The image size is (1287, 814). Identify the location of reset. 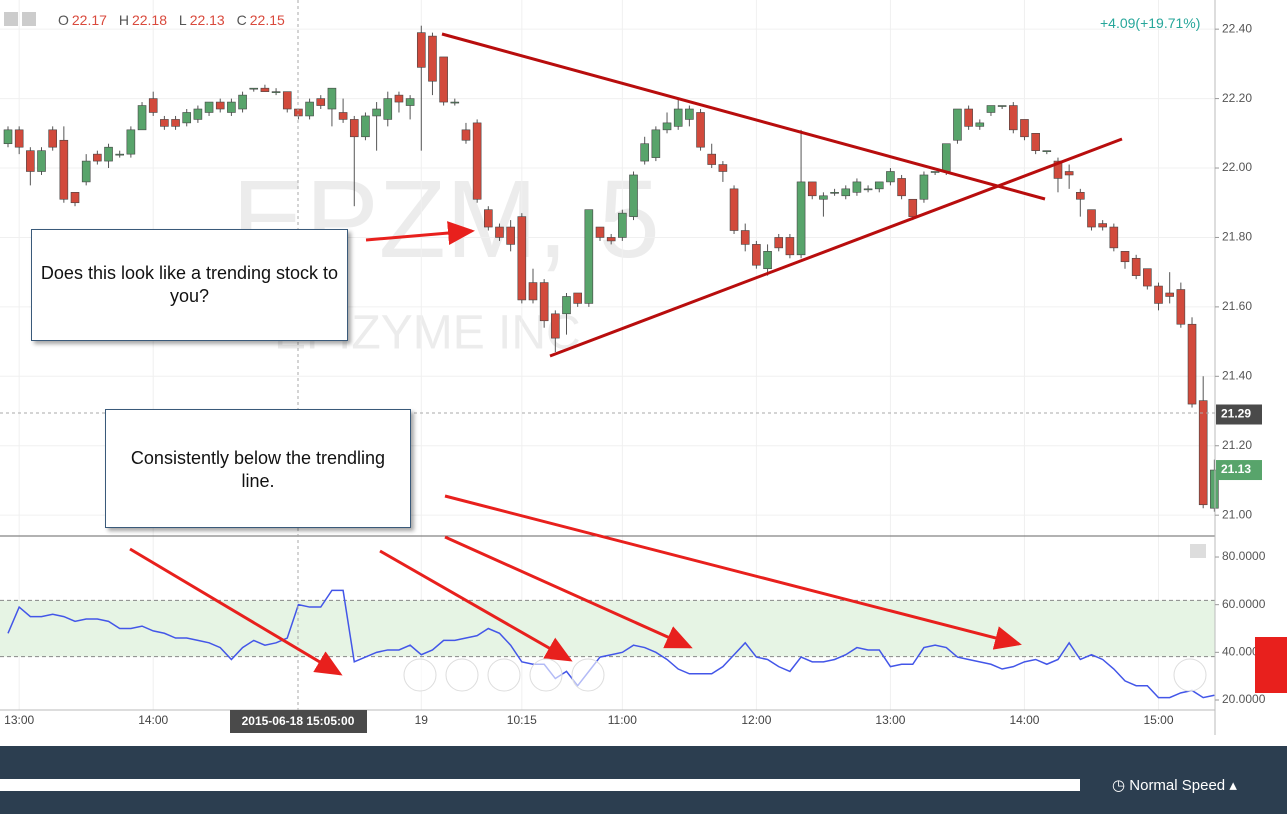
(504, 675).